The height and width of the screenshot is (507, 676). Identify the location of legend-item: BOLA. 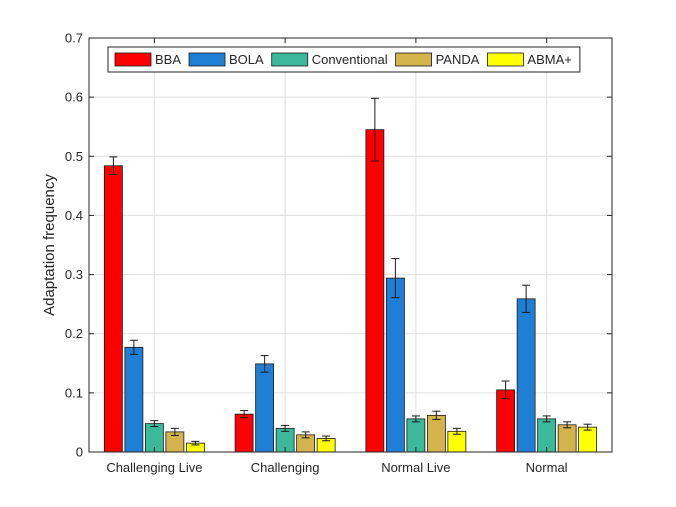
(226, 59).